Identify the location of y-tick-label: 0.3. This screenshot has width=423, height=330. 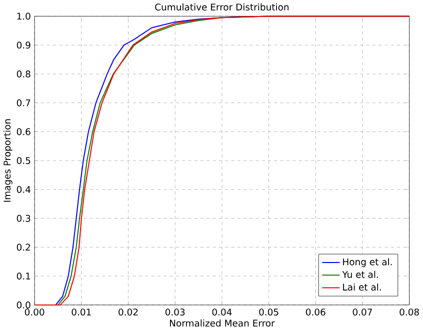
(23, 218).